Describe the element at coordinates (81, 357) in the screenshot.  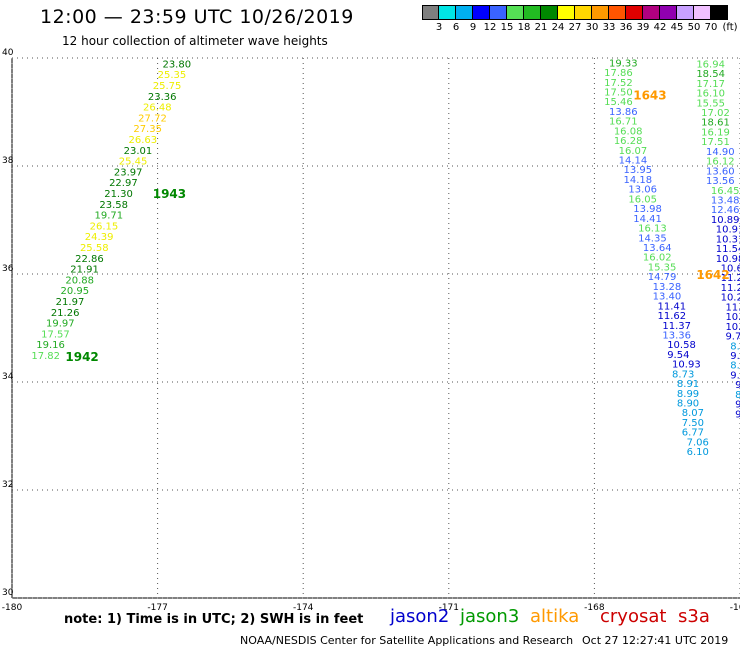
I see `track-time-label: 1942` at that location.